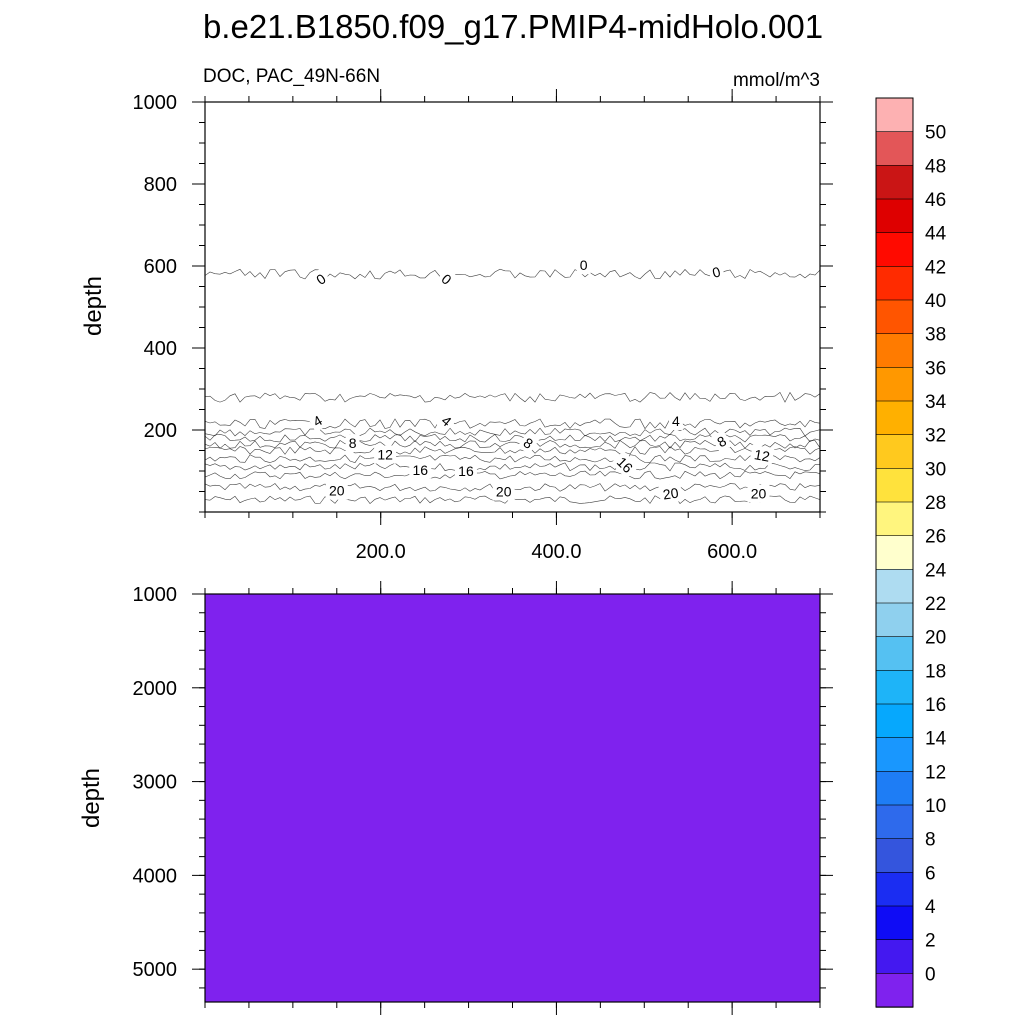 This screenshot has width=1024, height=1029. Describe the element at coordinates (936, 402) in the screenshot. I see `colorbar-label: 34` at that location.